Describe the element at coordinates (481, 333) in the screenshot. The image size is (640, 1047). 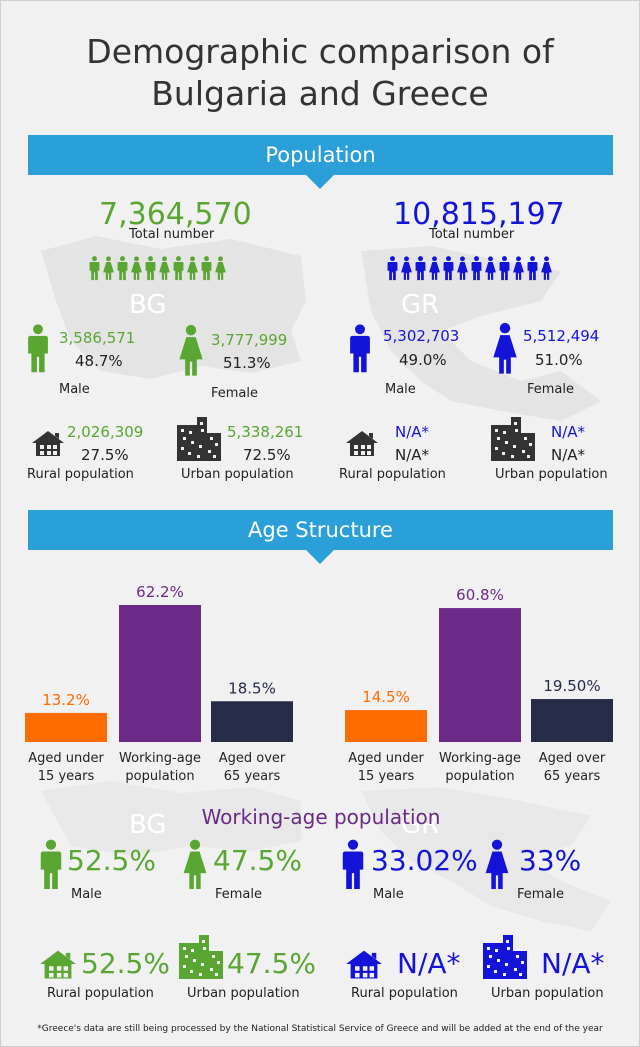
I see `greece-map-shape` at that location.